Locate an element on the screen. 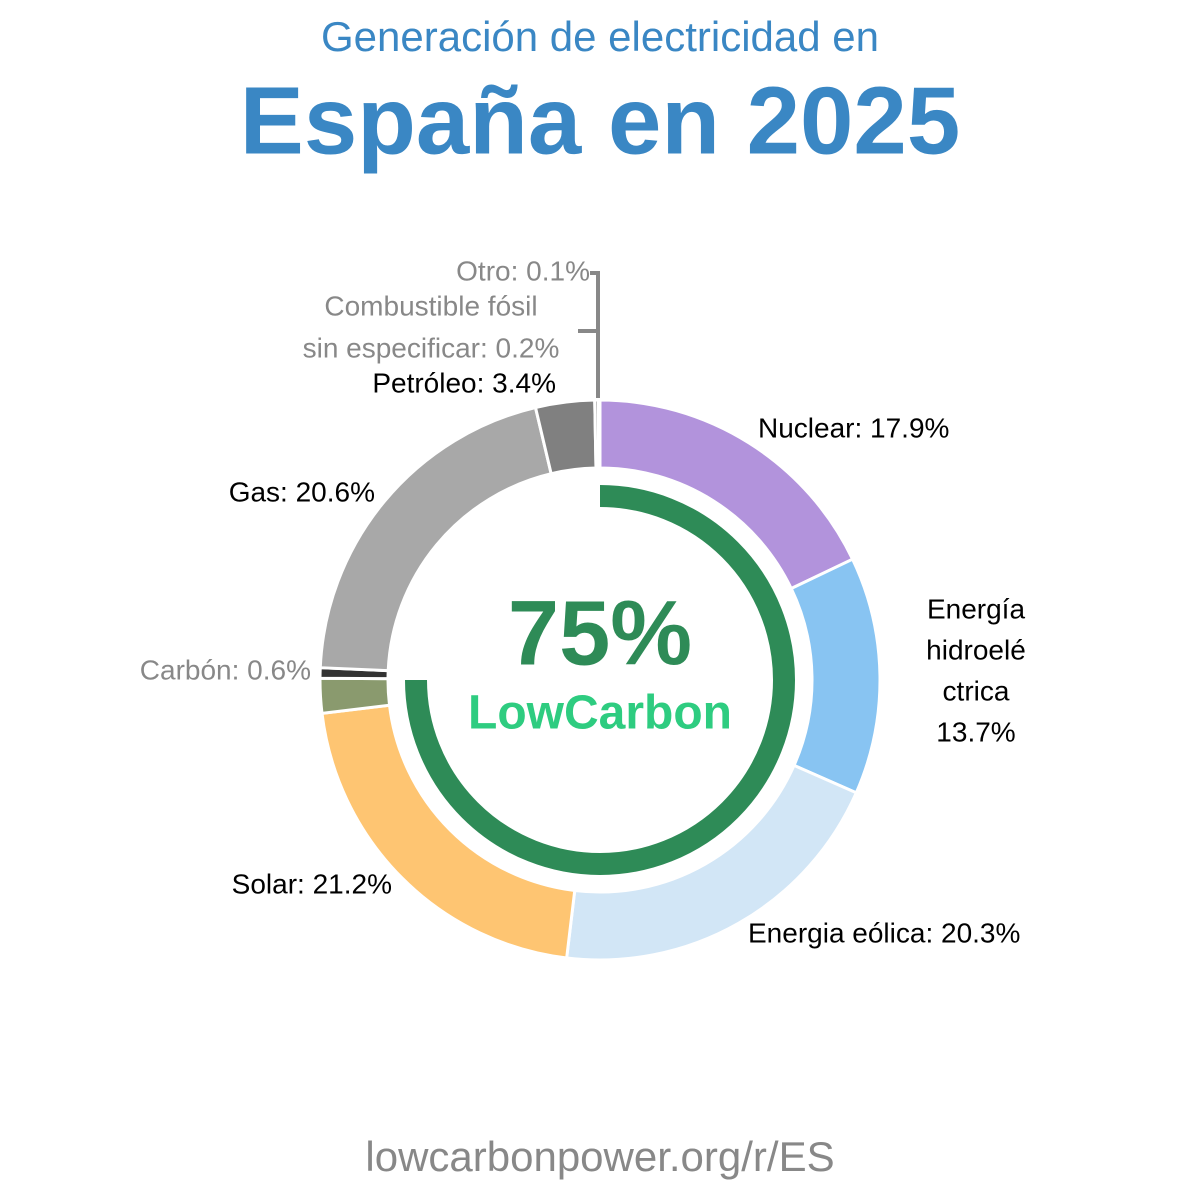 The image size is (1200, 1200). segment-label: Nuclear: 17.9% is located at coordinates (853, 427).